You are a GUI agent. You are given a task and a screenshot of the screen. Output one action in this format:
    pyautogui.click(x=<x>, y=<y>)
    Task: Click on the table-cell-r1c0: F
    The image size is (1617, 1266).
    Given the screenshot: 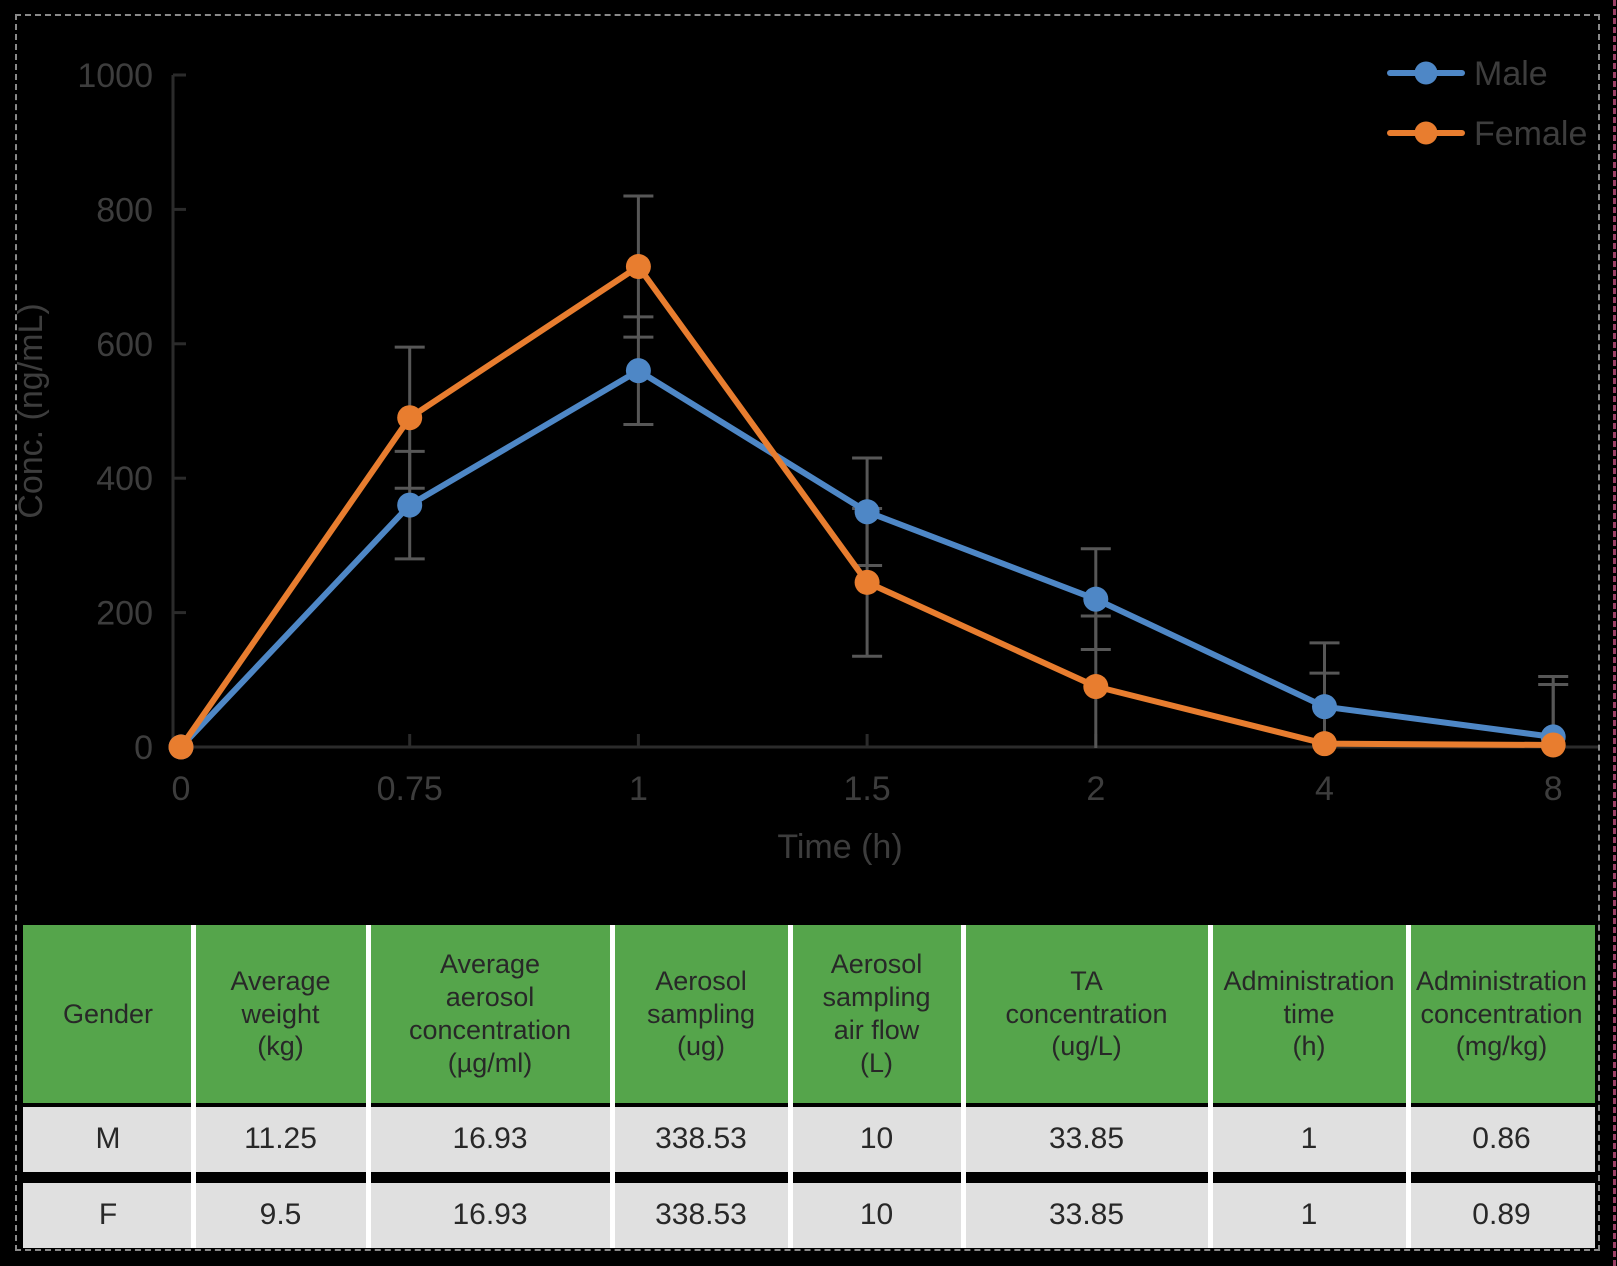 What is the action you would take?
    pyautogui.click(x=108, y=1215)
    